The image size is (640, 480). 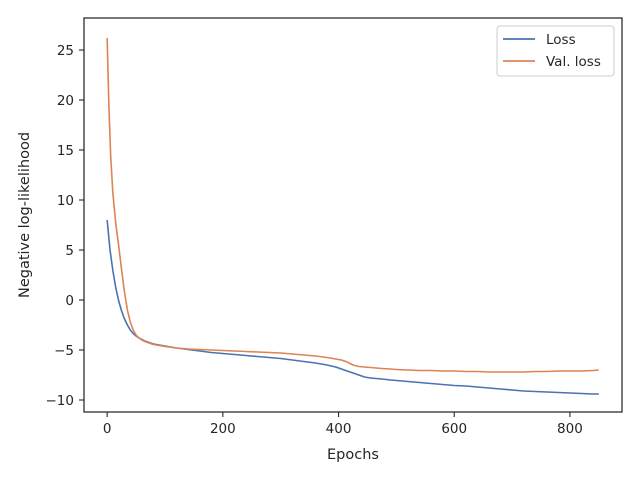 I want to click on legend-label-val-loss: Val. loss, so click(x=573, y=62).